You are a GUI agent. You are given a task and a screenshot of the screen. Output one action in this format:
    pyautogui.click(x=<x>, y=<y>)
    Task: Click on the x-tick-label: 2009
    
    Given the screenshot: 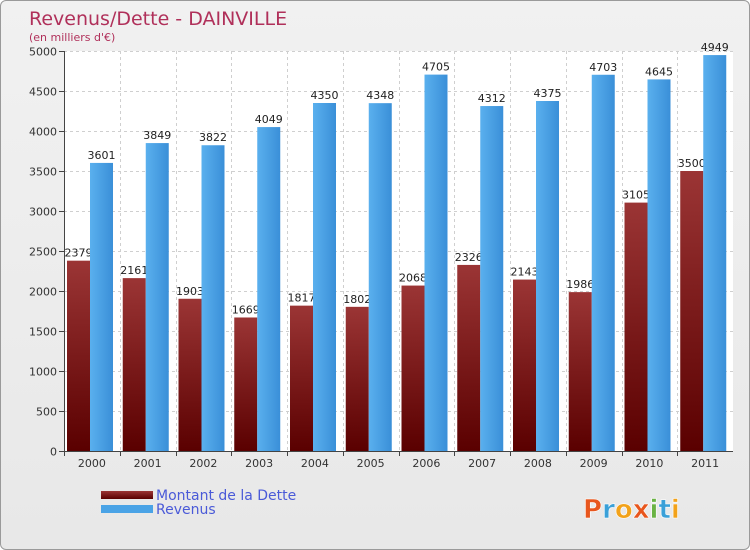 What is the action you would take?
    pyautogui.click(x=594, y=463)
    